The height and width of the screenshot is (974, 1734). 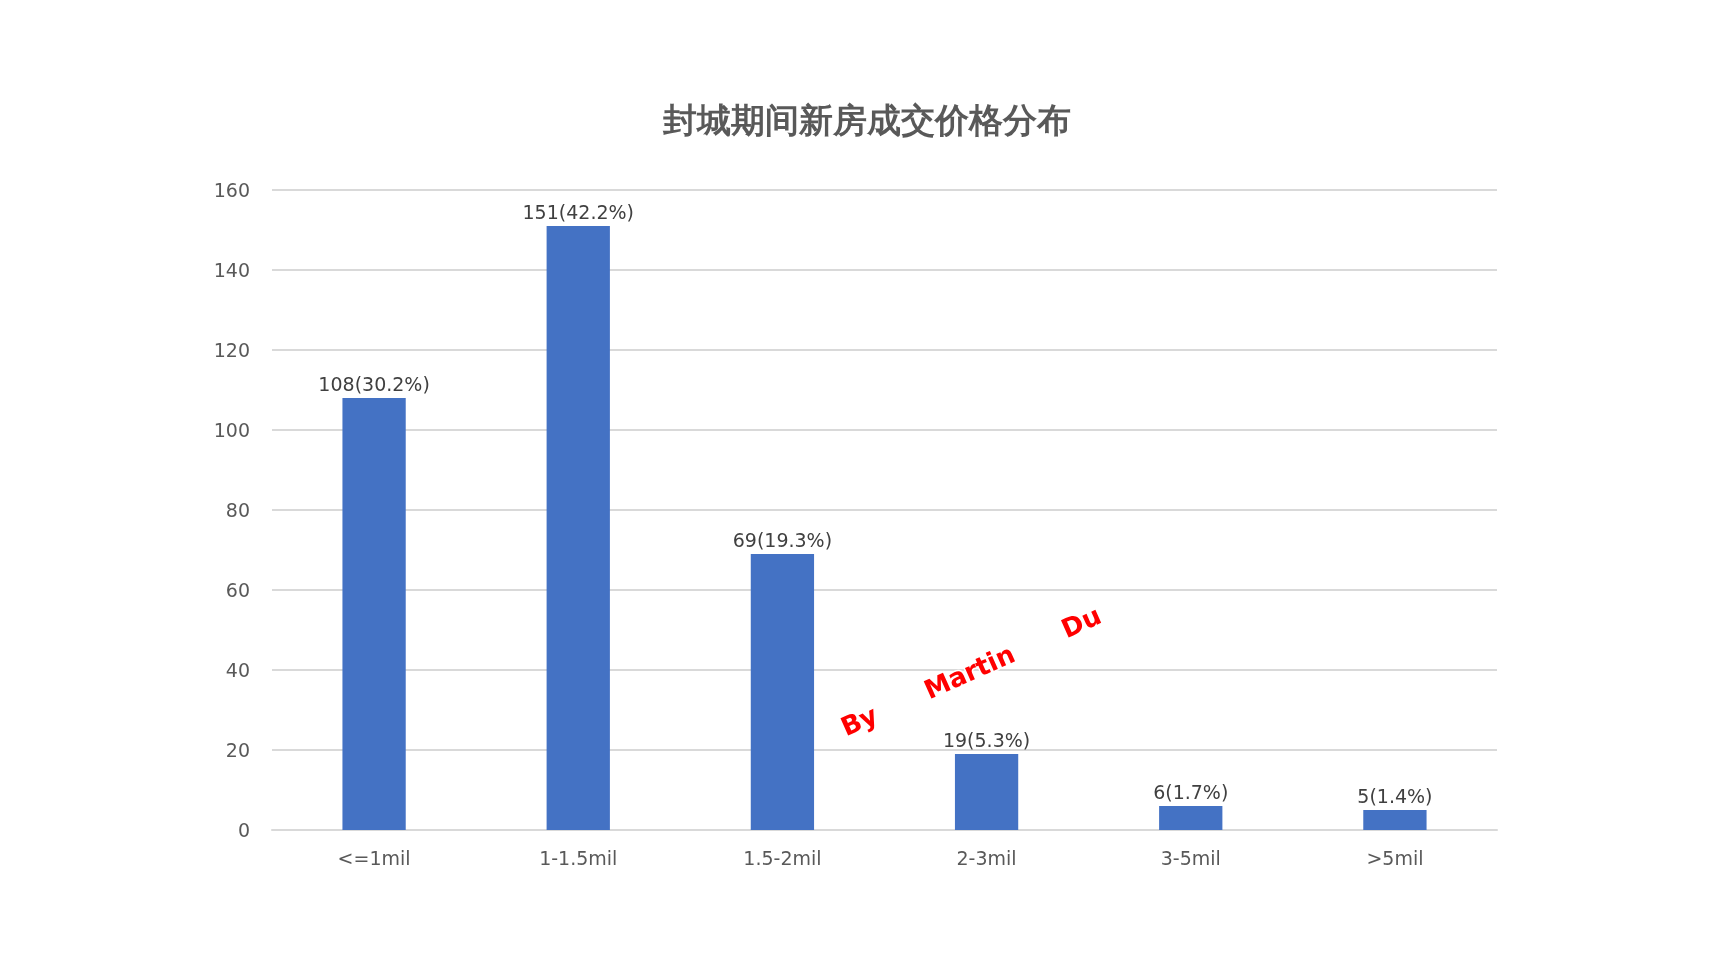 I want to click on y-tick-label: 20, so click(x=237, y=750).